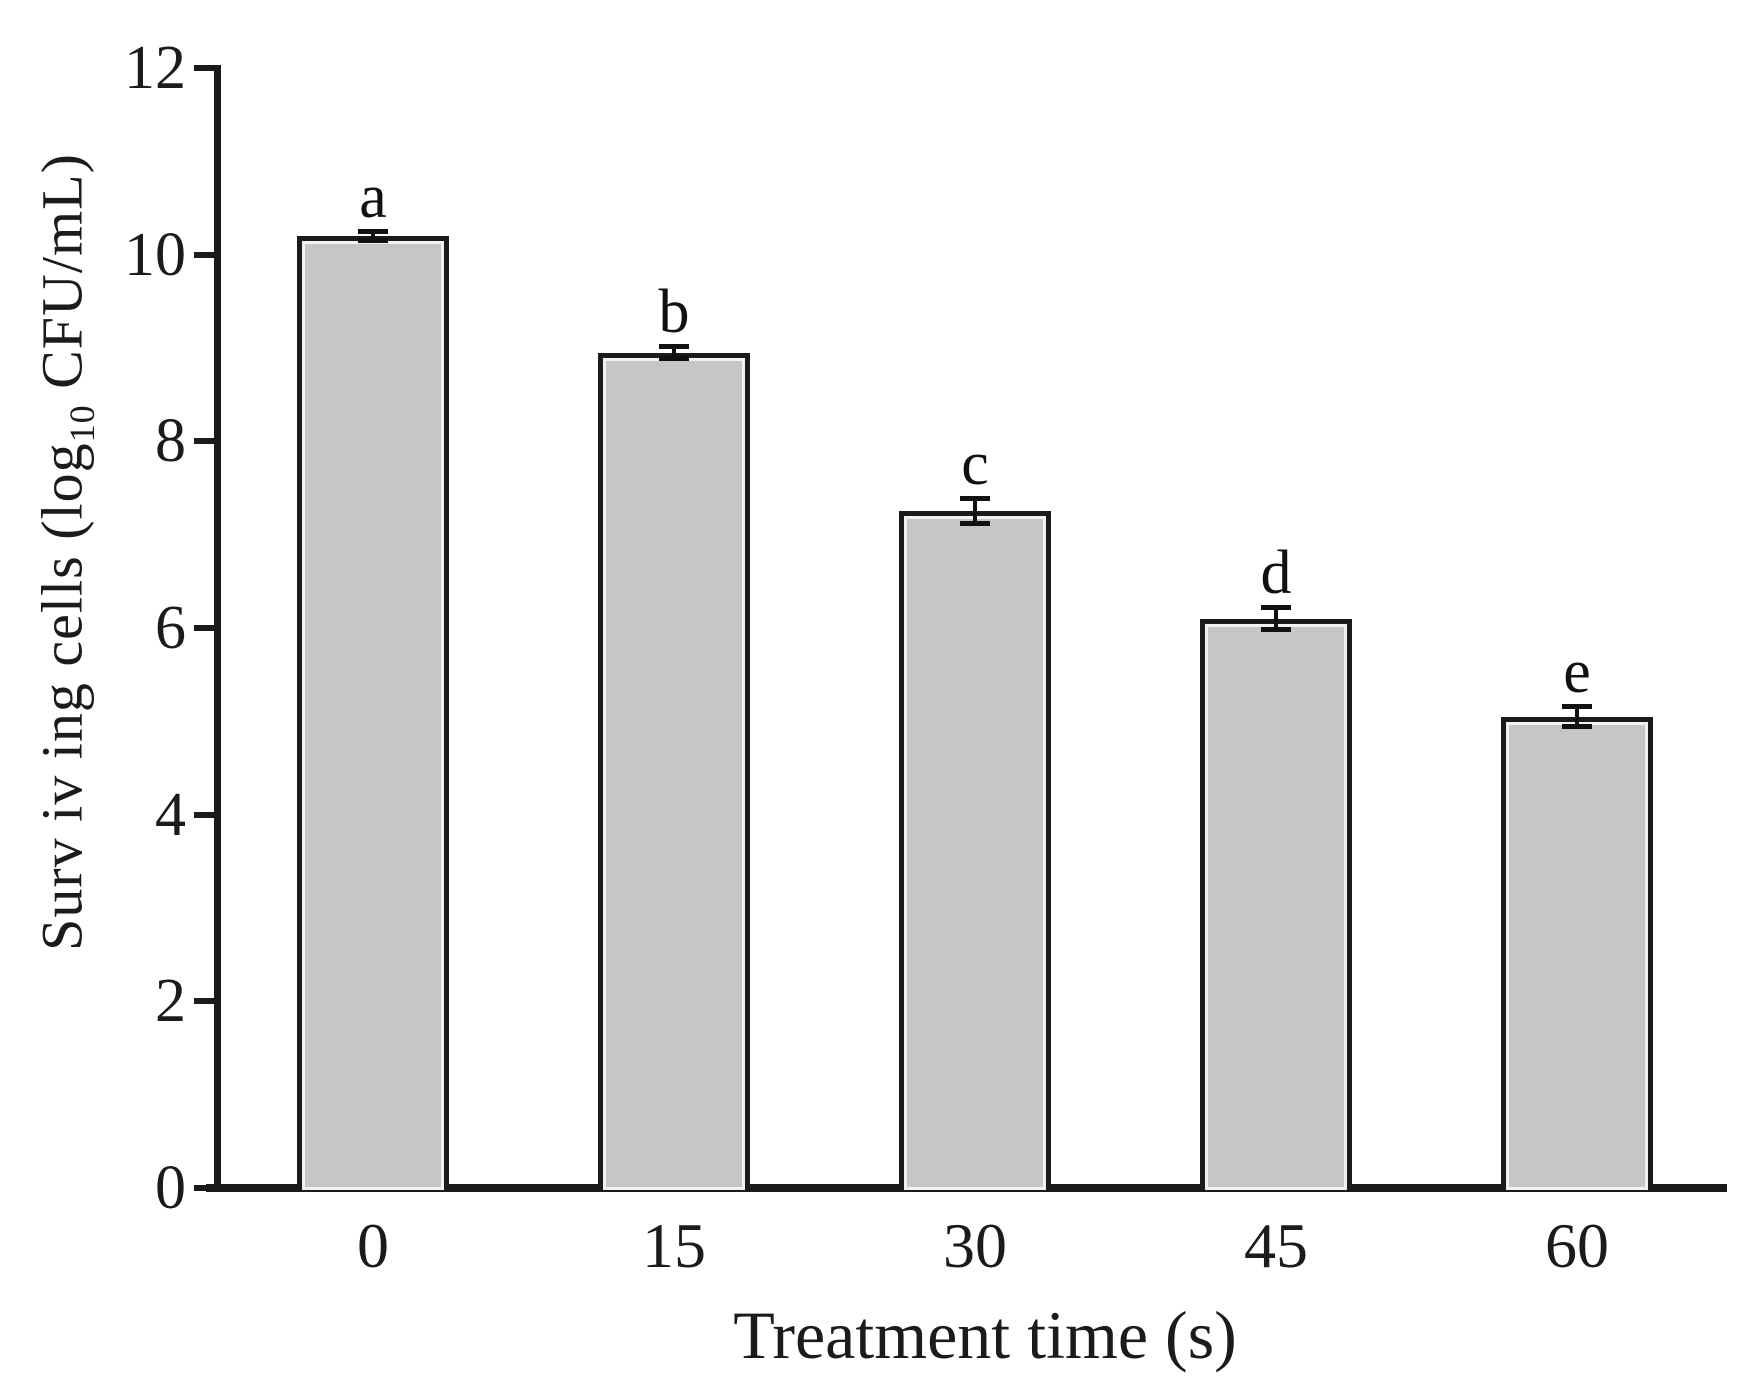 The image size is (1751, 1388). What do you see at coordinates (1276, 1245) in the screenshot?
I see `x-tick-label: 45` at bounding box center [1276, 1245].